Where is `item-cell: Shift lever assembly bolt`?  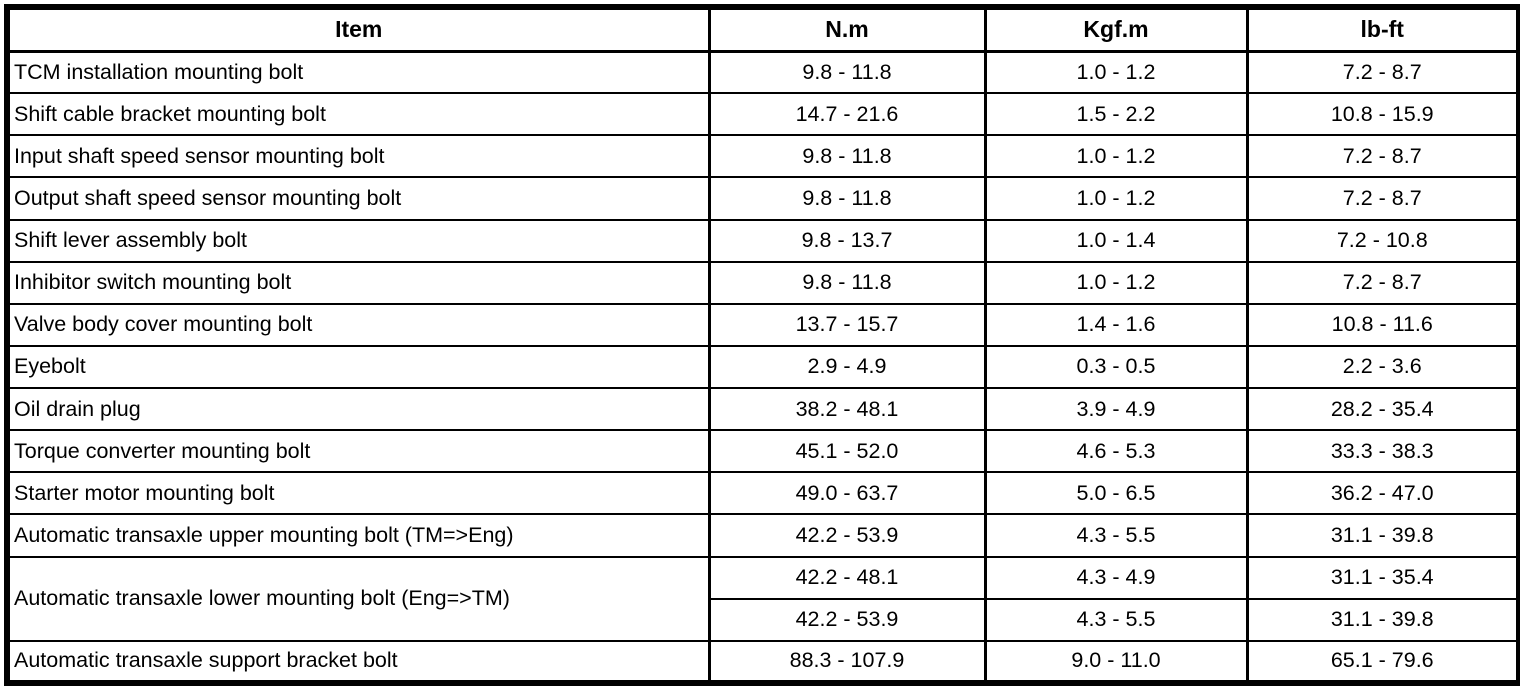 item-cell: Shift lever assembly bolt is located at coordinates (358, 240).